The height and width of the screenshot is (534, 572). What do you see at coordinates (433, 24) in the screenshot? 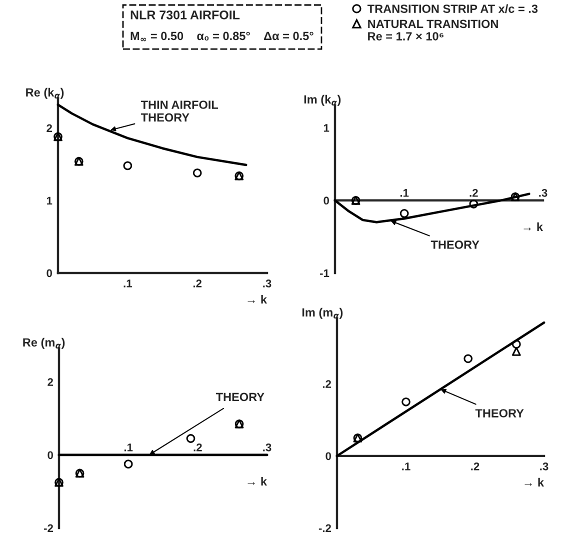
I see `legend-label: NATURAL TRANSITION` at bounding box center [433, 24].